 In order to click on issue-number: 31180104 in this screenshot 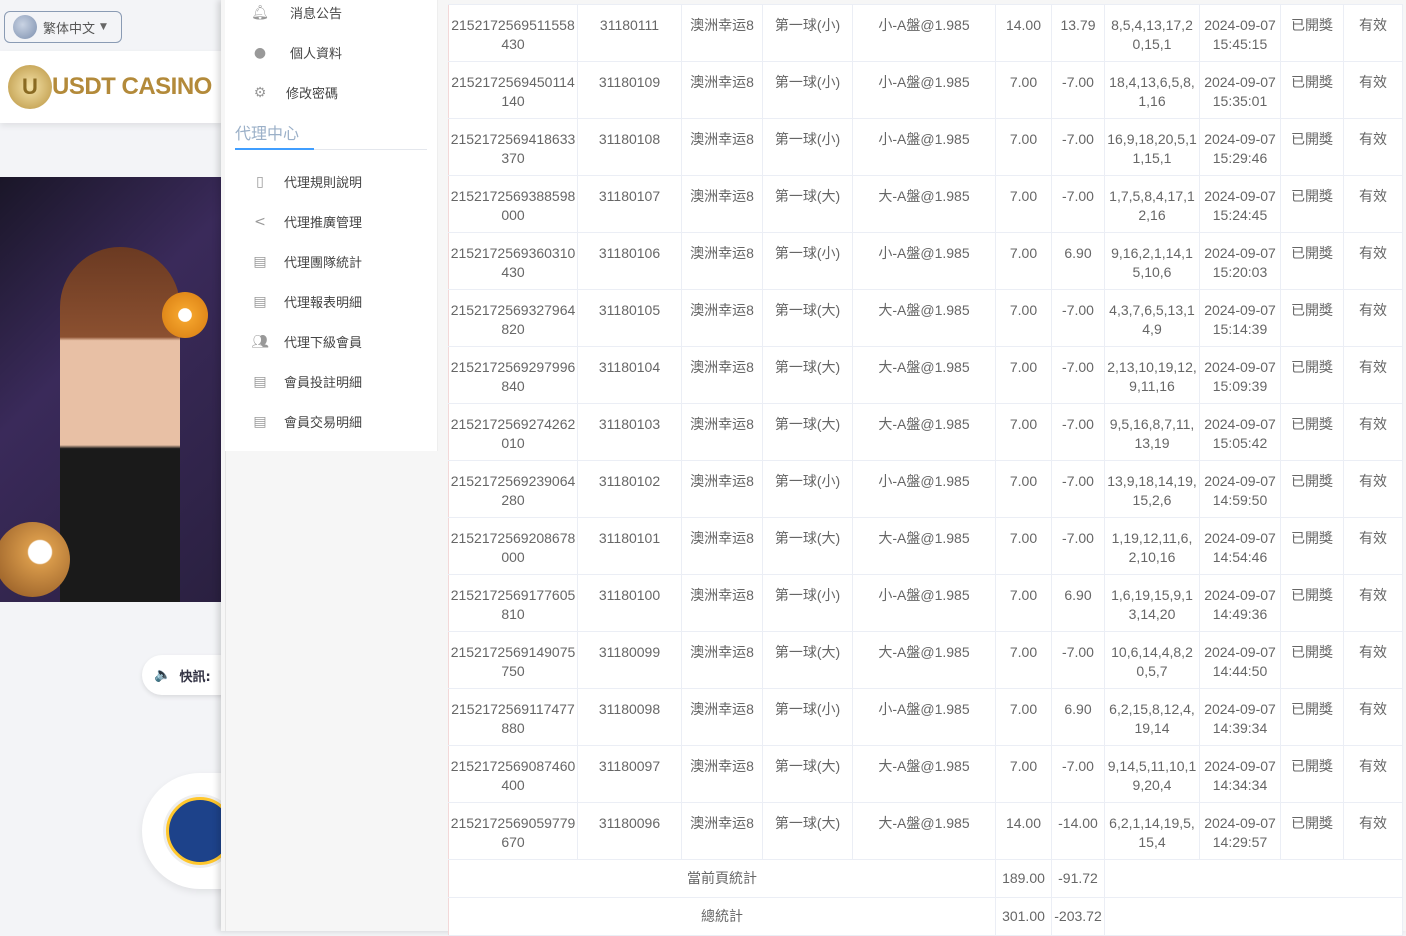, I will do `click(629, 375)`.